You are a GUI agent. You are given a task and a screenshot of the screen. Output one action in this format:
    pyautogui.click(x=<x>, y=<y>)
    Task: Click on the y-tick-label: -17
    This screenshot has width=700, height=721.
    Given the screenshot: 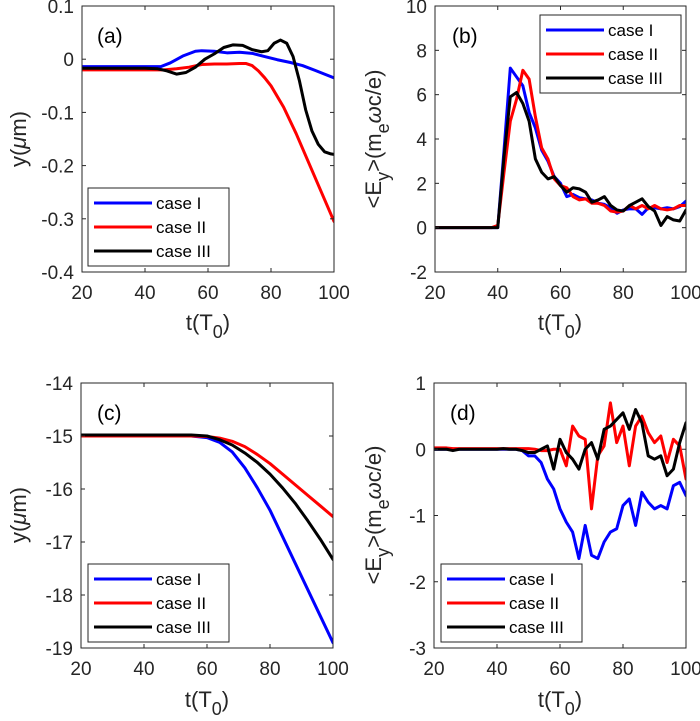 What is the action you would take?
    pyautogui.click(x=59, y=543)
    